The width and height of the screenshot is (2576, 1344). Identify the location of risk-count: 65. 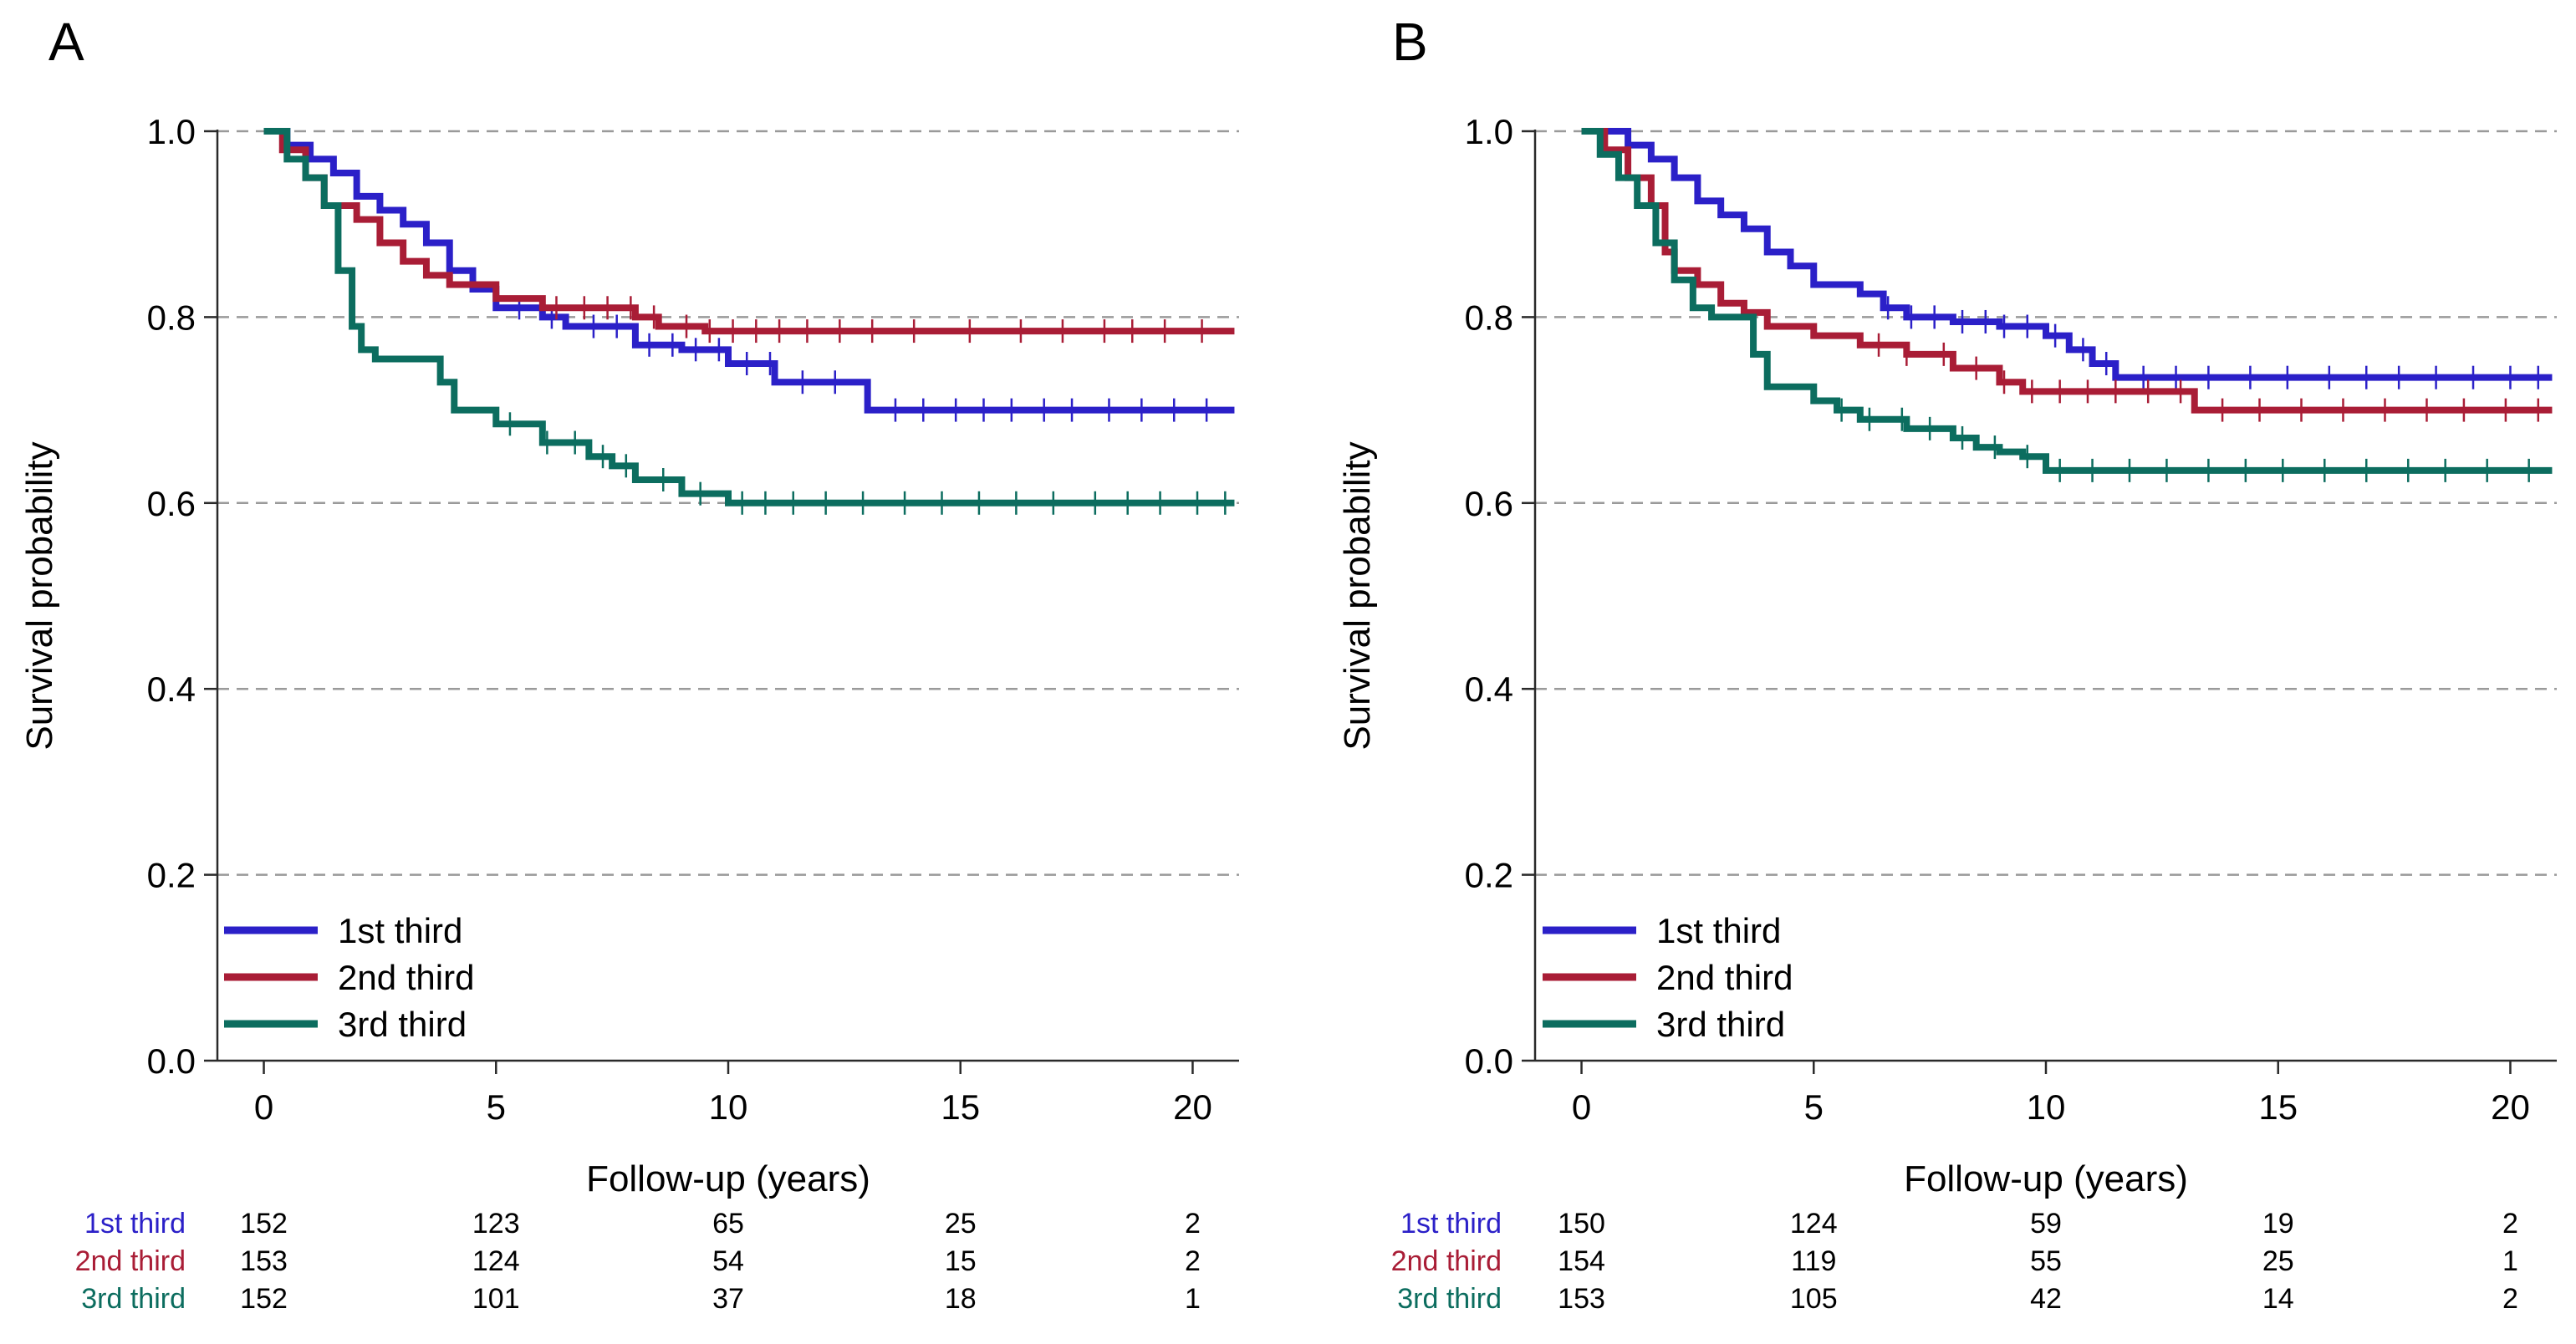
(728, 1224).